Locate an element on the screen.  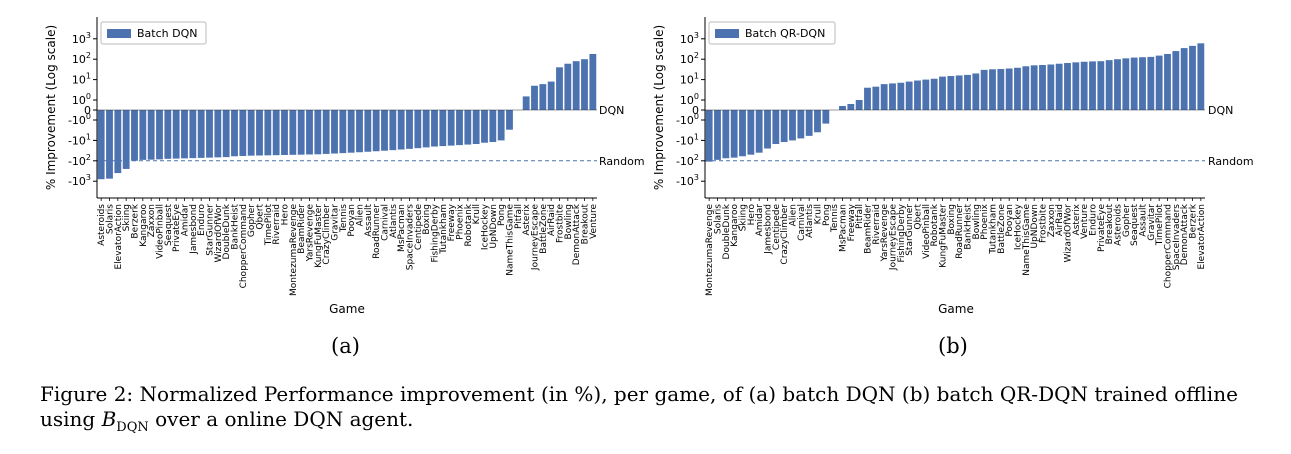
panel-b-ytick-label: 10² is located at coordinates (689, 58).